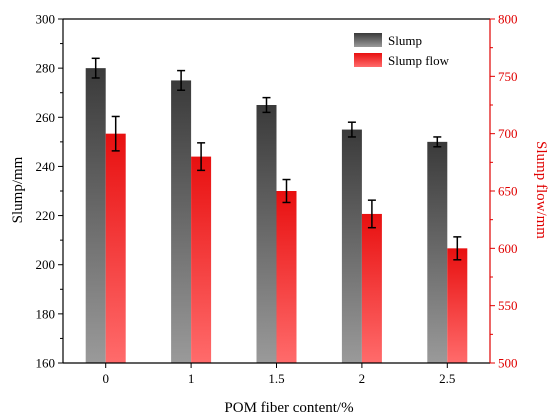 This screenshot has height=420, width=550. Describe the element at coordinates (46, 313) in the screenshot. I see `y-left-tick-label-1: 180` at that location.